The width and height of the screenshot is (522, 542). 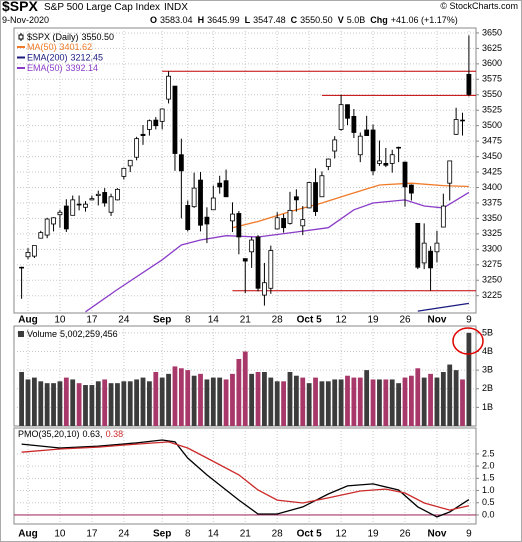 What do you see at coordinates (488, 465) in the screenshot?
I see `y-tick-label: 2.0` at bounding box center [488, 465].